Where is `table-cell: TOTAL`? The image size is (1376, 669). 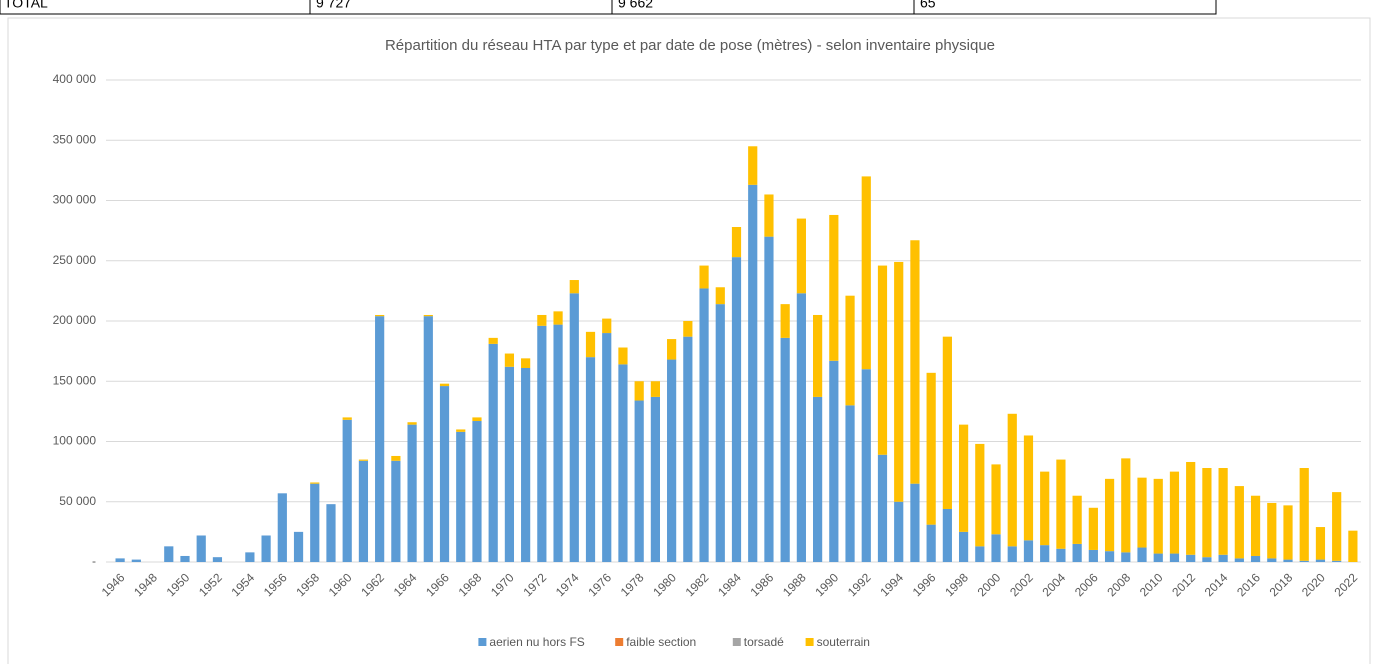 table-cell: TOTAL is located at coordinates (26, 5).